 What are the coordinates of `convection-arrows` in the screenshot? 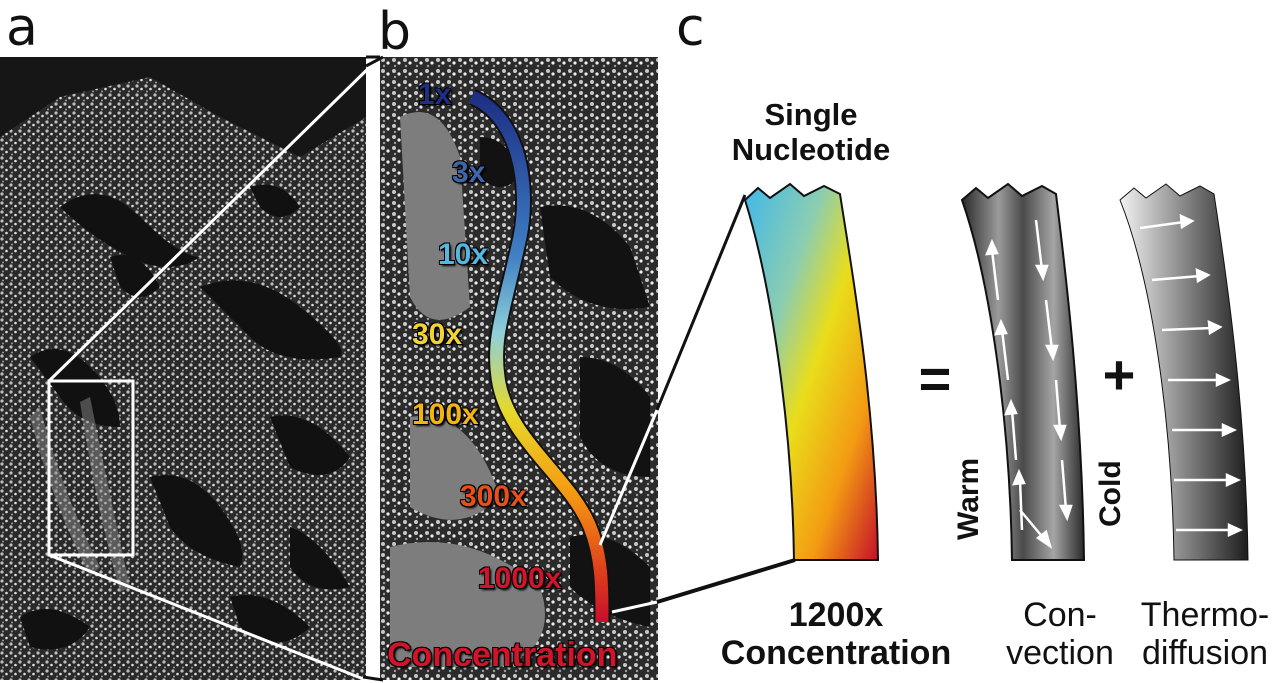 It's located at (1029, 384).